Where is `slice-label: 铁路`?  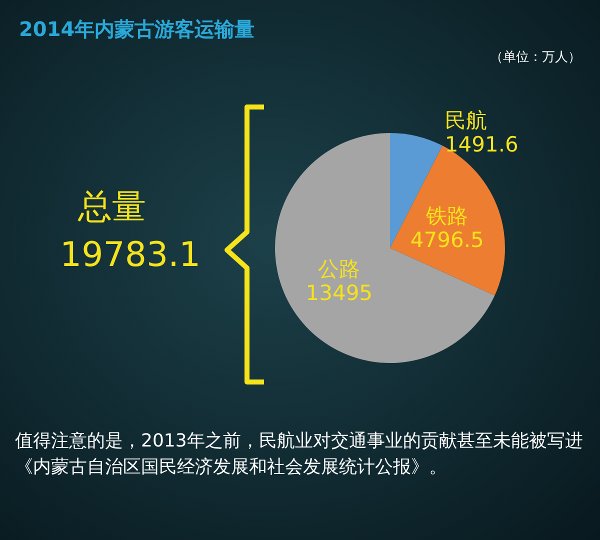
slice-label: 铁路 is located at coordinates (446, 216).